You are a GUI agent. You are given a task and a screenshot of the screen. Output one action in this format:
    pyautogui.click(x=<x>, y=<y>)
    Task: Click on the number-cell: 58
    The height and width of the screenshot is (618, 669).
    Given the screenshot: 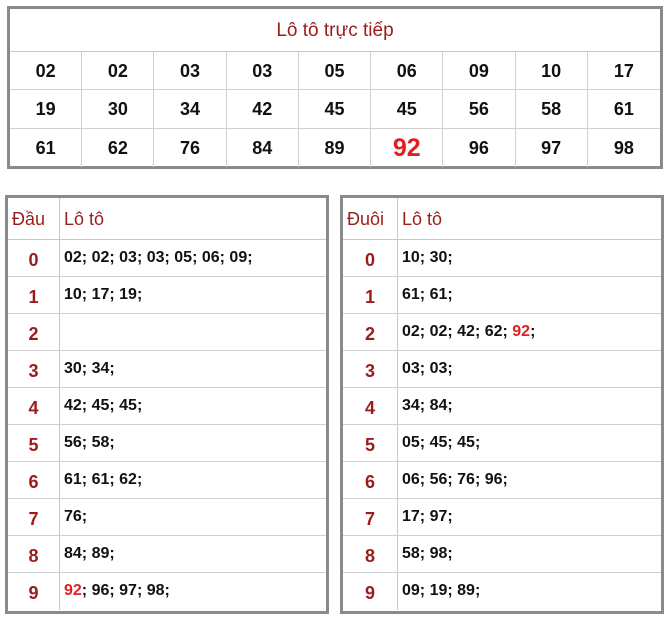 What is the action you would take?
    pyautogui.click(x=551, y=109)
    